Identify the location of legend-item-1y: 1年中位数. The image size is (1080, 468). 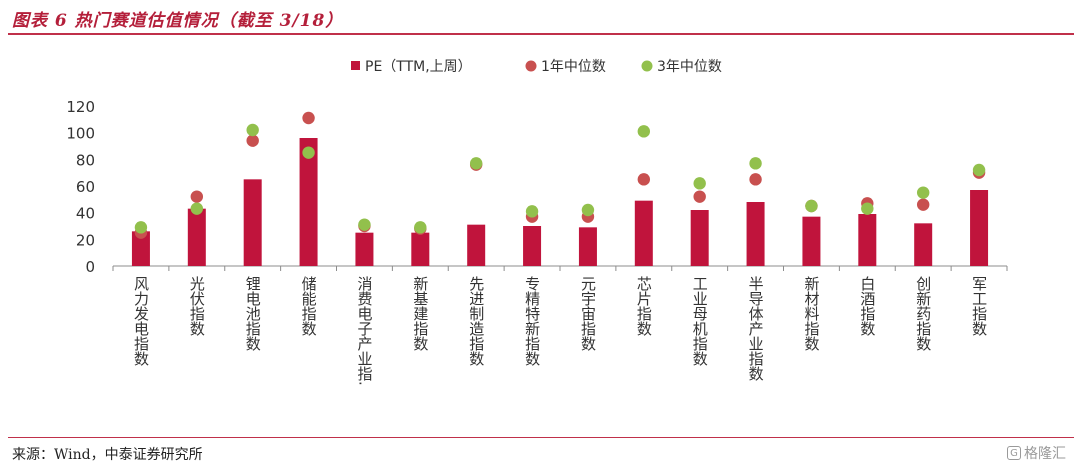
(565, 67).